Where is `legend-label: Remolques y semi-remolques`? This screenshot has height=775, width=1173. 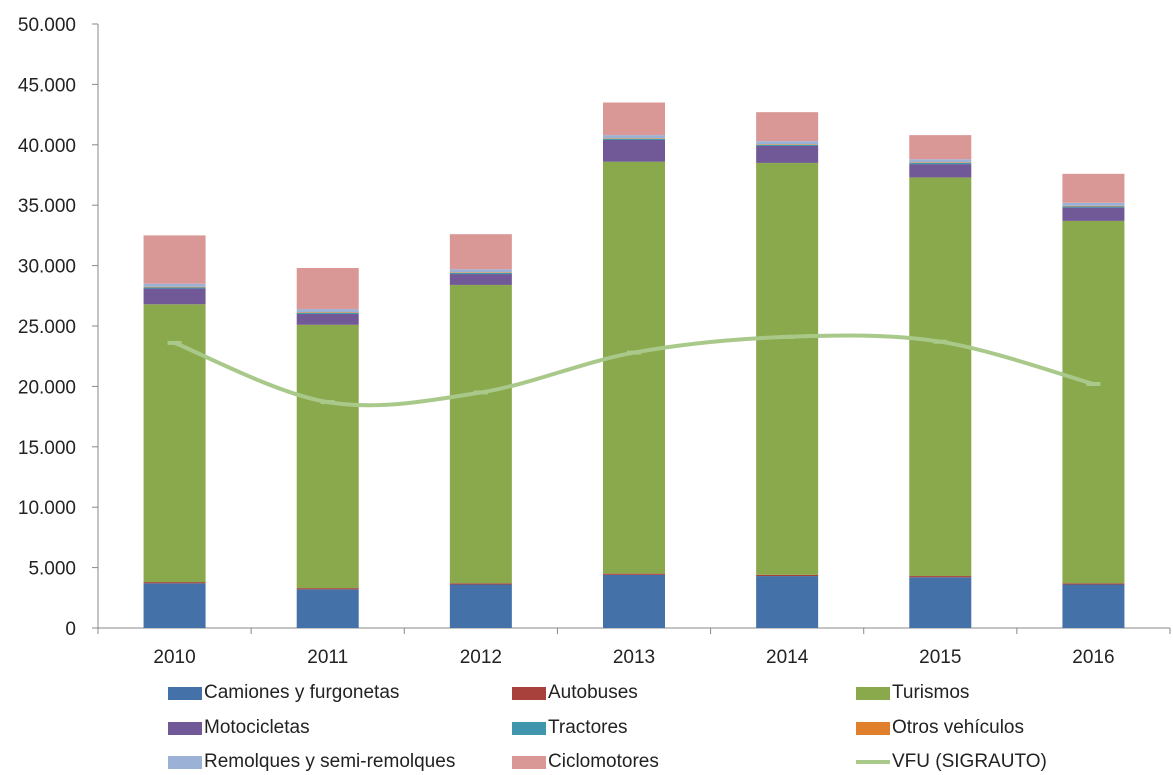
legend-label: Remolques y semi-remolques is located at coordinates (330, 761).